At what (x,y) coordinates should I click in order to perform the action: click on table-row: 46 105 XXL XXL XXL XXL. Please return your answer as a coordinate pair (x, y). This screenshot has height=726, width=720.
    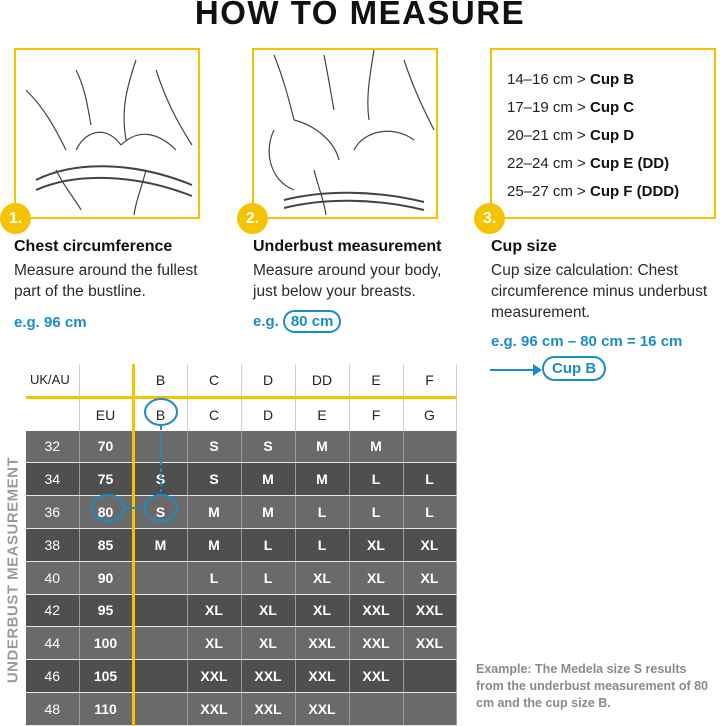
    Looking at the image, I should click on (241, 676).